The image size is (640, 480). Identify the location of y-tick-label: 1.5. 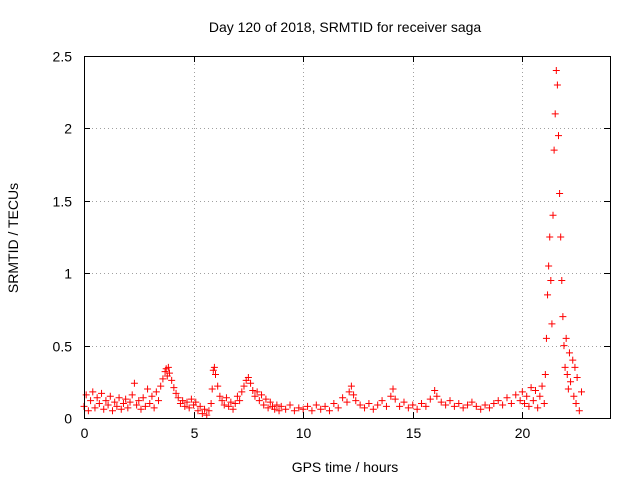
(63, 202).